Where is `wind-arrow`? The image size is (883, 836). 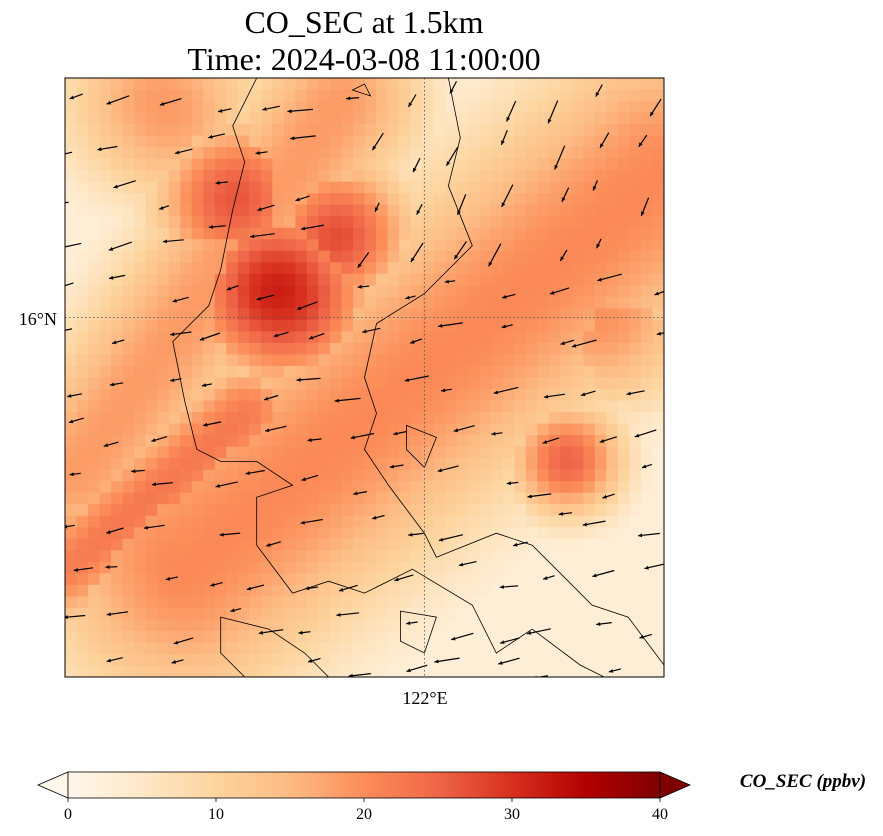 wind-arrow is located at coordinates (560, 157).